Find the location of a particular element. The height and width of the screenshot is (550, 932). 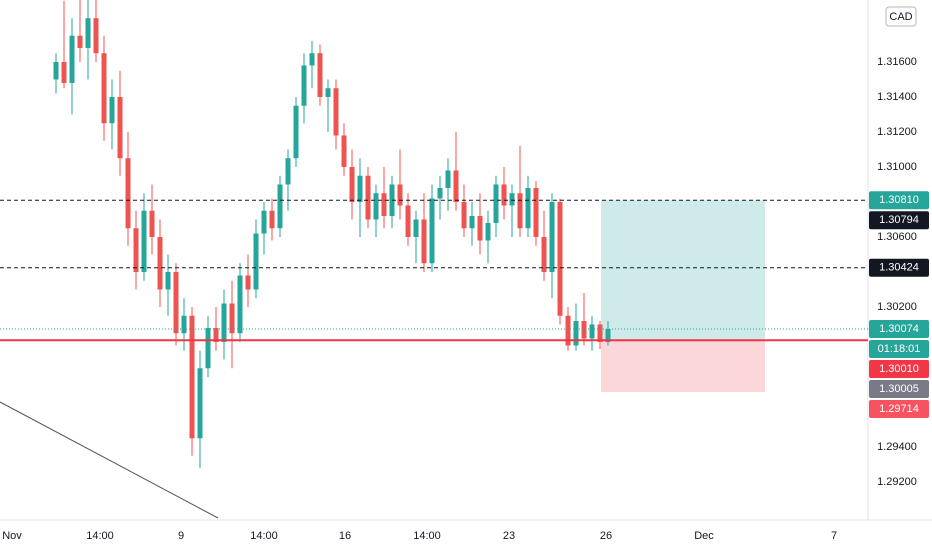

price-badge-label: 1.29714 is located at coordinates (899, 409).